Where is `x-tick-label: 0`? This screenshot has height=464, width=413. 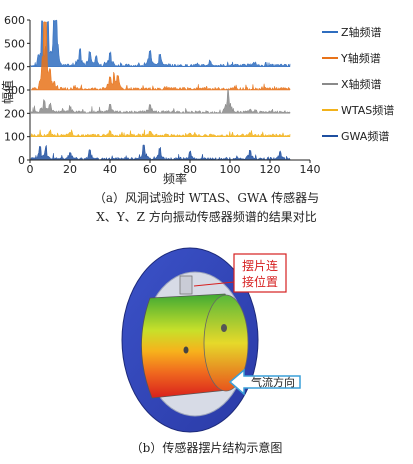
x-tick-label: 0 is located at coordinates (30, 169).